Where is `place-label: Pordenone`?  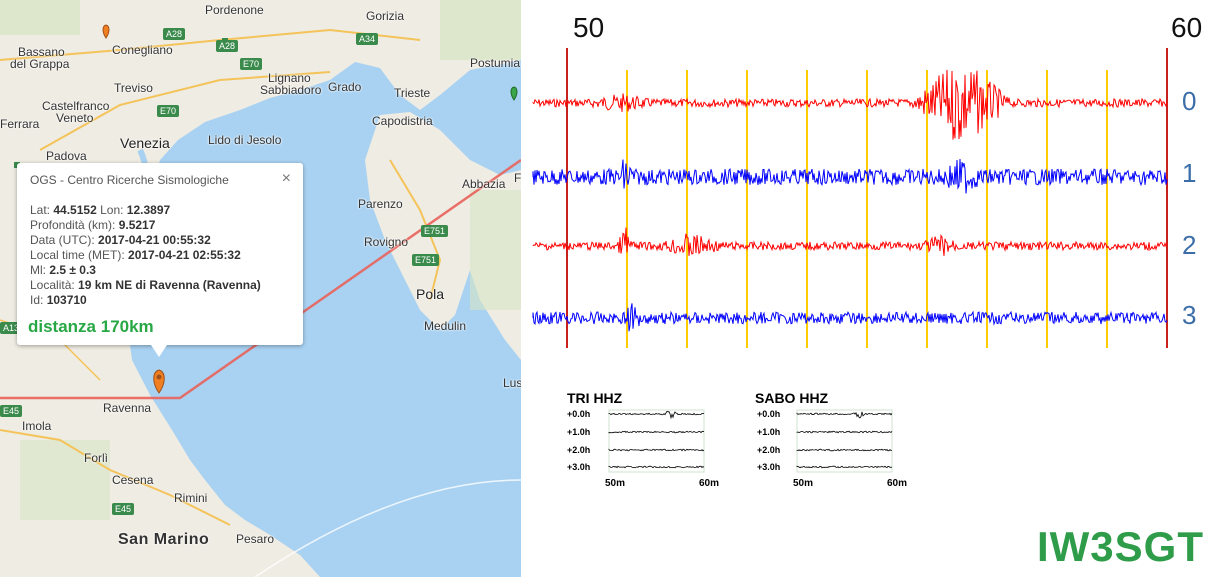 place-label: Pordenone is located at coordinates (234, 10).